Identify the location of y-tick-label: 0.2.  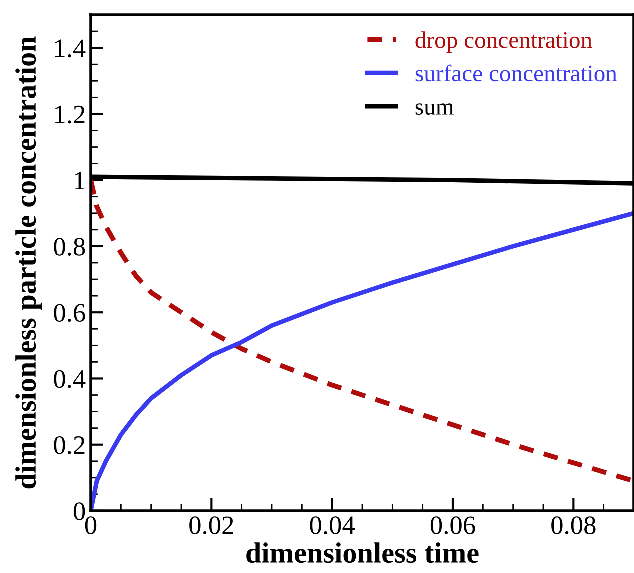
(69, 445).